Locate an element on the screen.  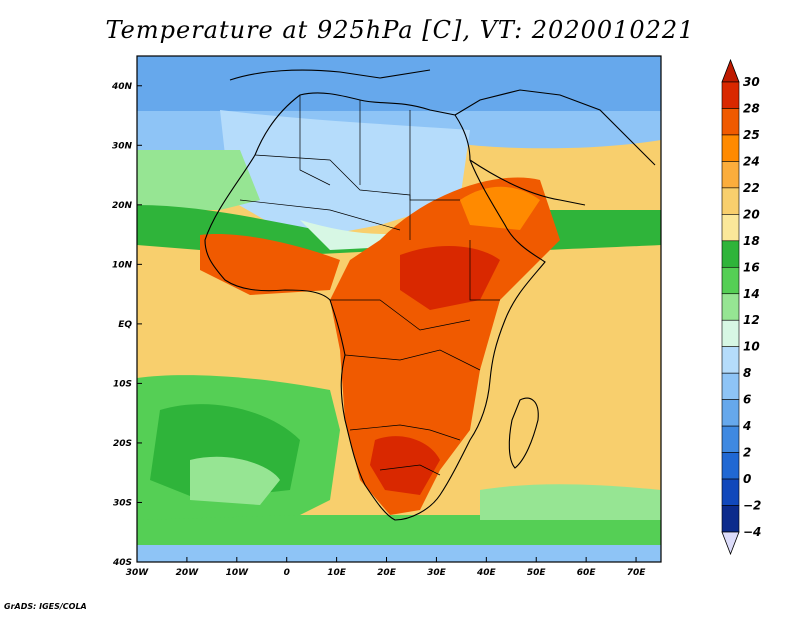
lon-tick-label: 30E is located at coordinates (437, 573).